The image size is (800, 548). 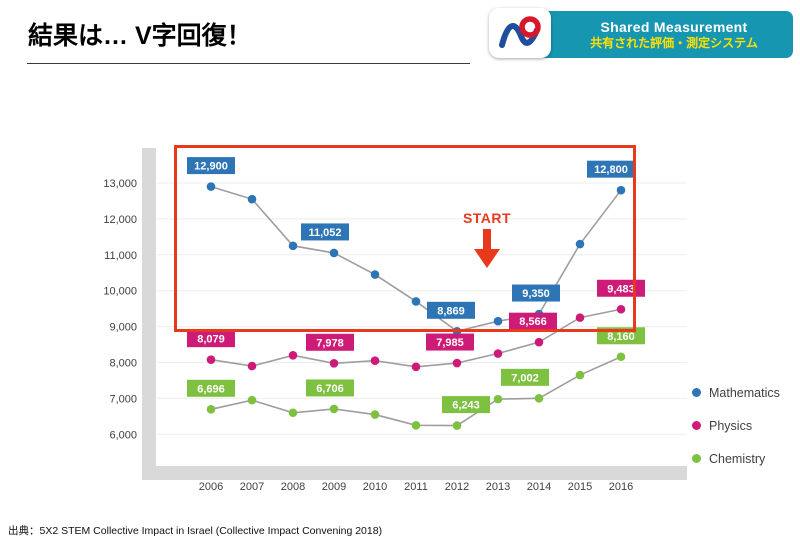 I want to click on y-tick-label: 8,000, so click(x=123, y=364).